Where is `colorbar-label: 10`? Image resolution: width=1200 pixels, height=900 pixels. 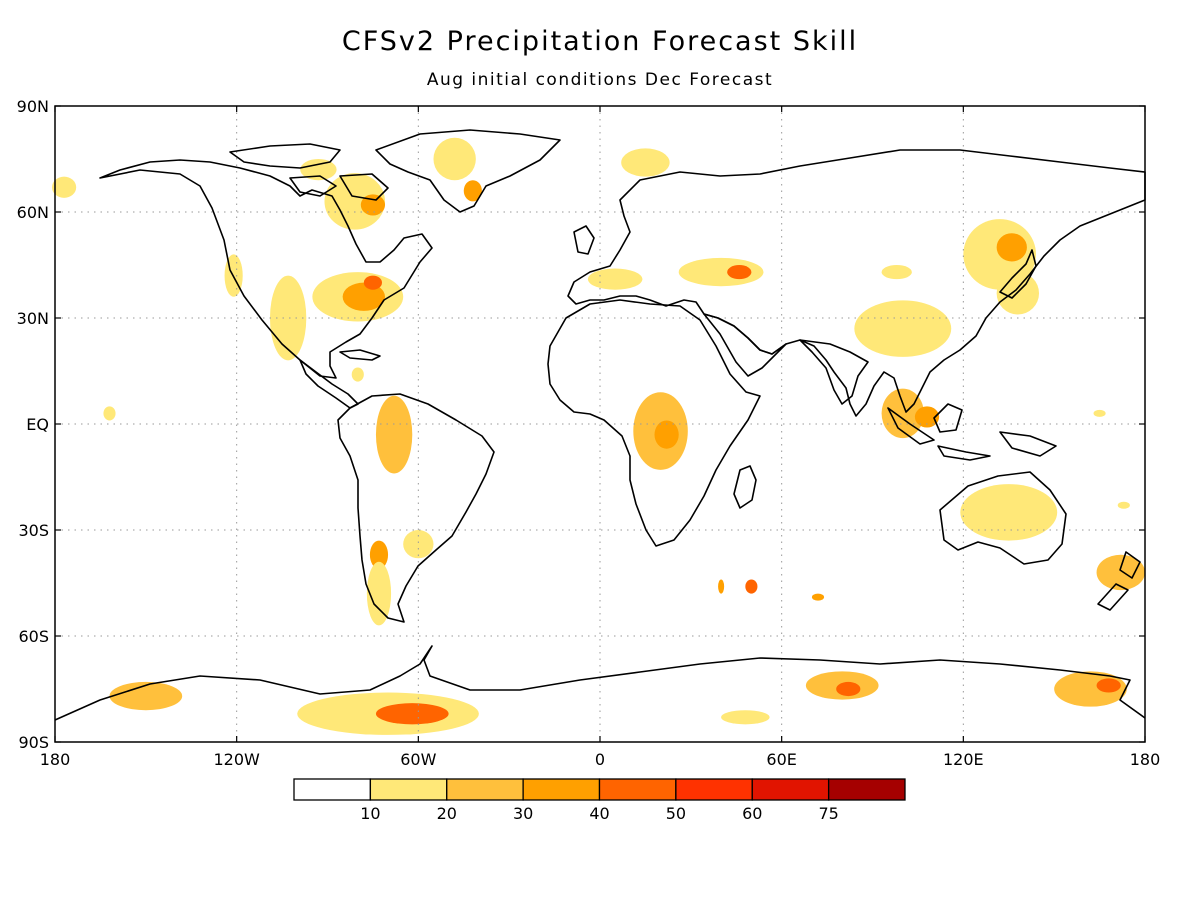 colorbar-label: 10 is located at coordinates (370, 813).